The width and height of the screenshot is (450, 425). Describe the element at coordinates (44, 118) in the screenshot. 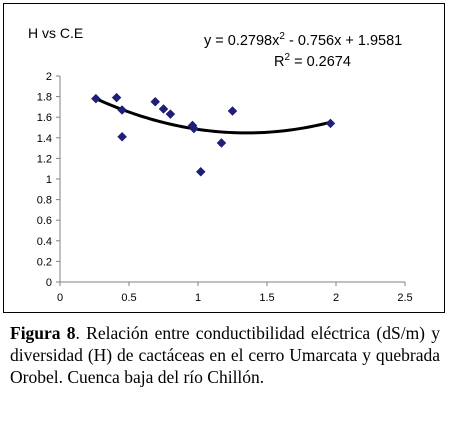

I see `y-tick-label: 1.6` at that location.